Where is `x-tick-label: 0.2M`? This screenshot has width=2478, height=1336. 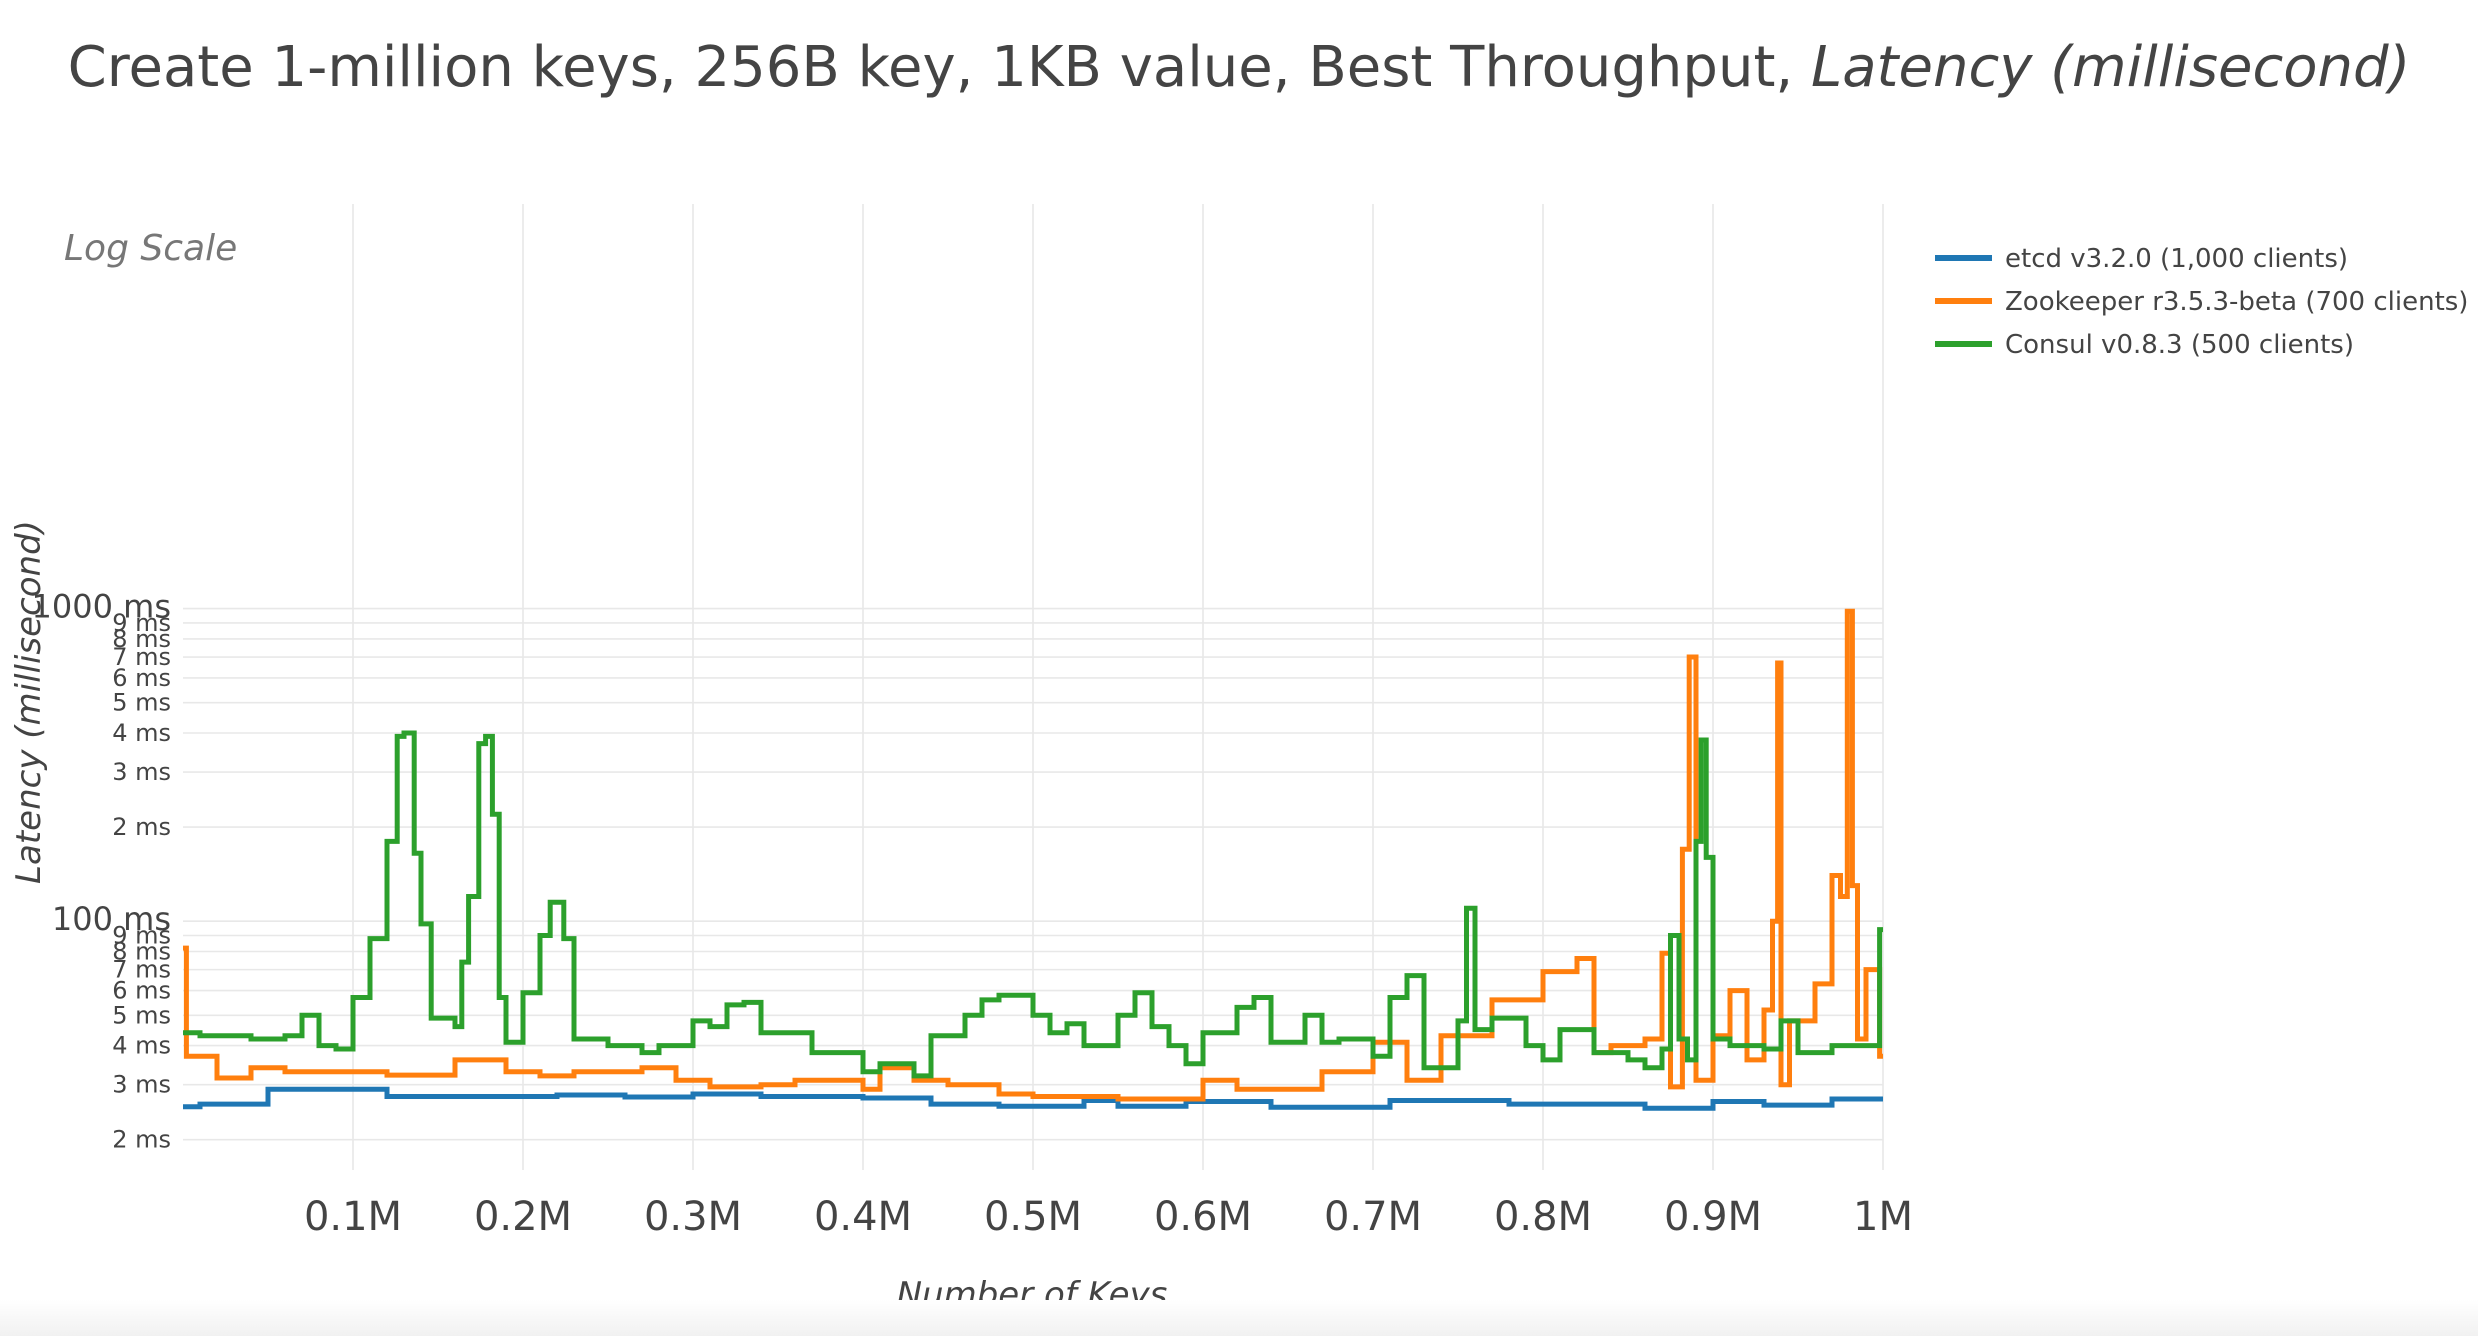
x-tick-label: 0.2M is located at coordinates (523, 1217).